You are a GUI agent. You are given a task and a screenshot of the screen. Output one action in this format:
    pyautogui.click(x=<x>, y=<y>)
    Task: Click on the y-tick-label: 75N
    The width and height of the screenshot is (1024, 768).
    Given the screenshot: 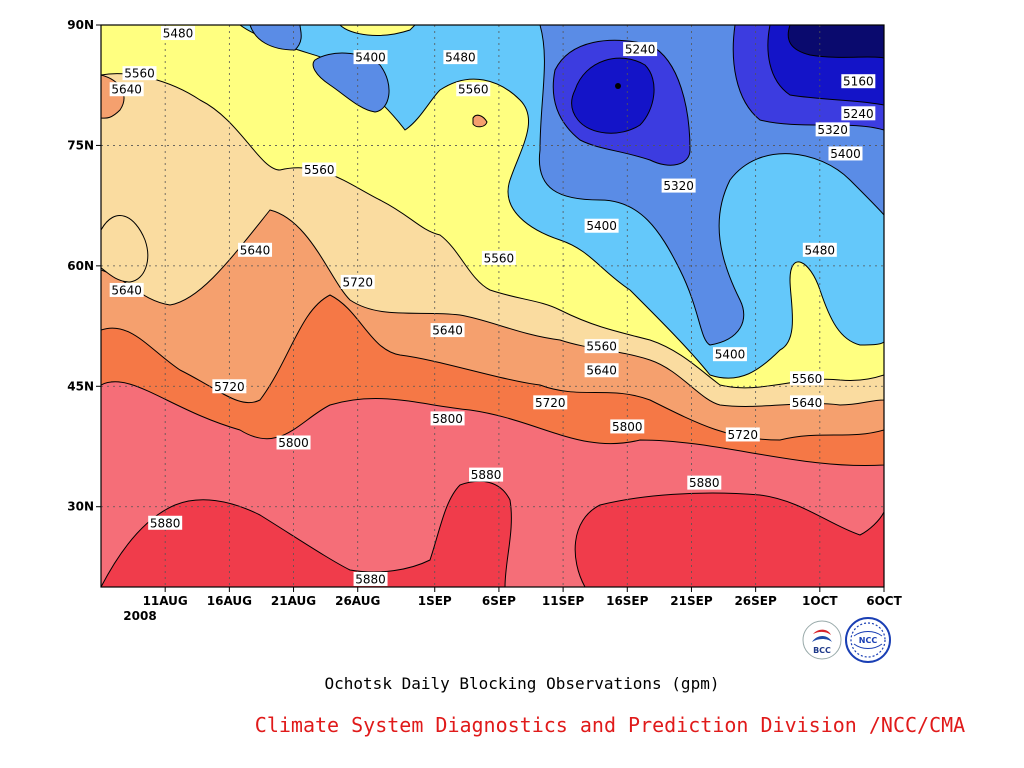 What is the action you would take?
    pyautogui.click(x=80, y=145)
    